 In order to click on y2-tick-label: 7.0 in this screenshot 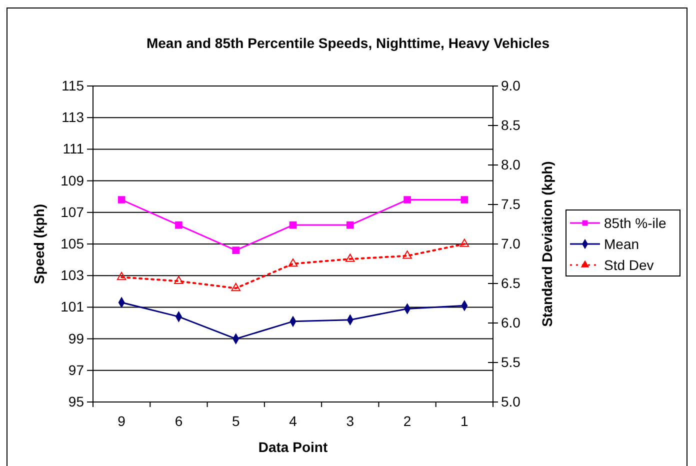, I will do `click(511, 243)`.